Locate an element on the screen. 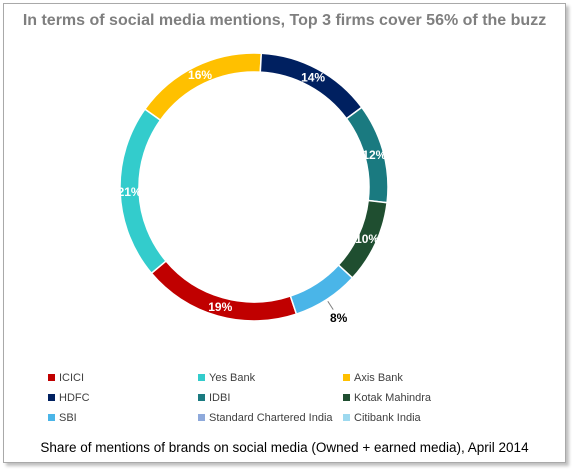 The height and width of the screenshot is (469, 572). legend-item-yes-bank: Yes Bank is located at coordinates (270, 377).